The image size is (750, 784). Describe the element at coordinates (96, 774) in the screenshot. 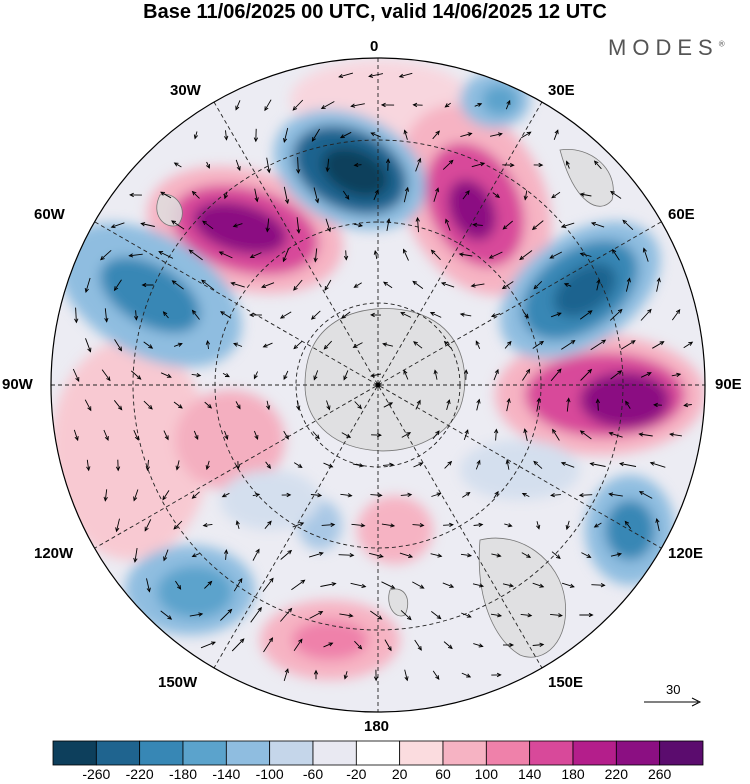

I see `colorbar-tick-label: -260` at that location.